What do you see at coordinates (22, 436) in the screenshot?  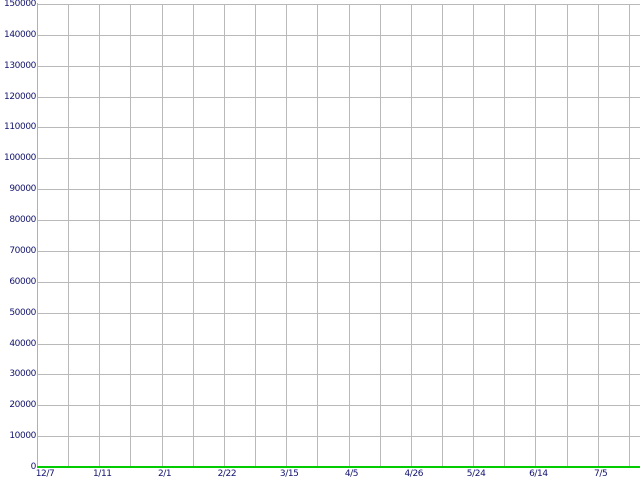 I see `y-axis-tick-label: 10000` at bounding box center [22, 436].